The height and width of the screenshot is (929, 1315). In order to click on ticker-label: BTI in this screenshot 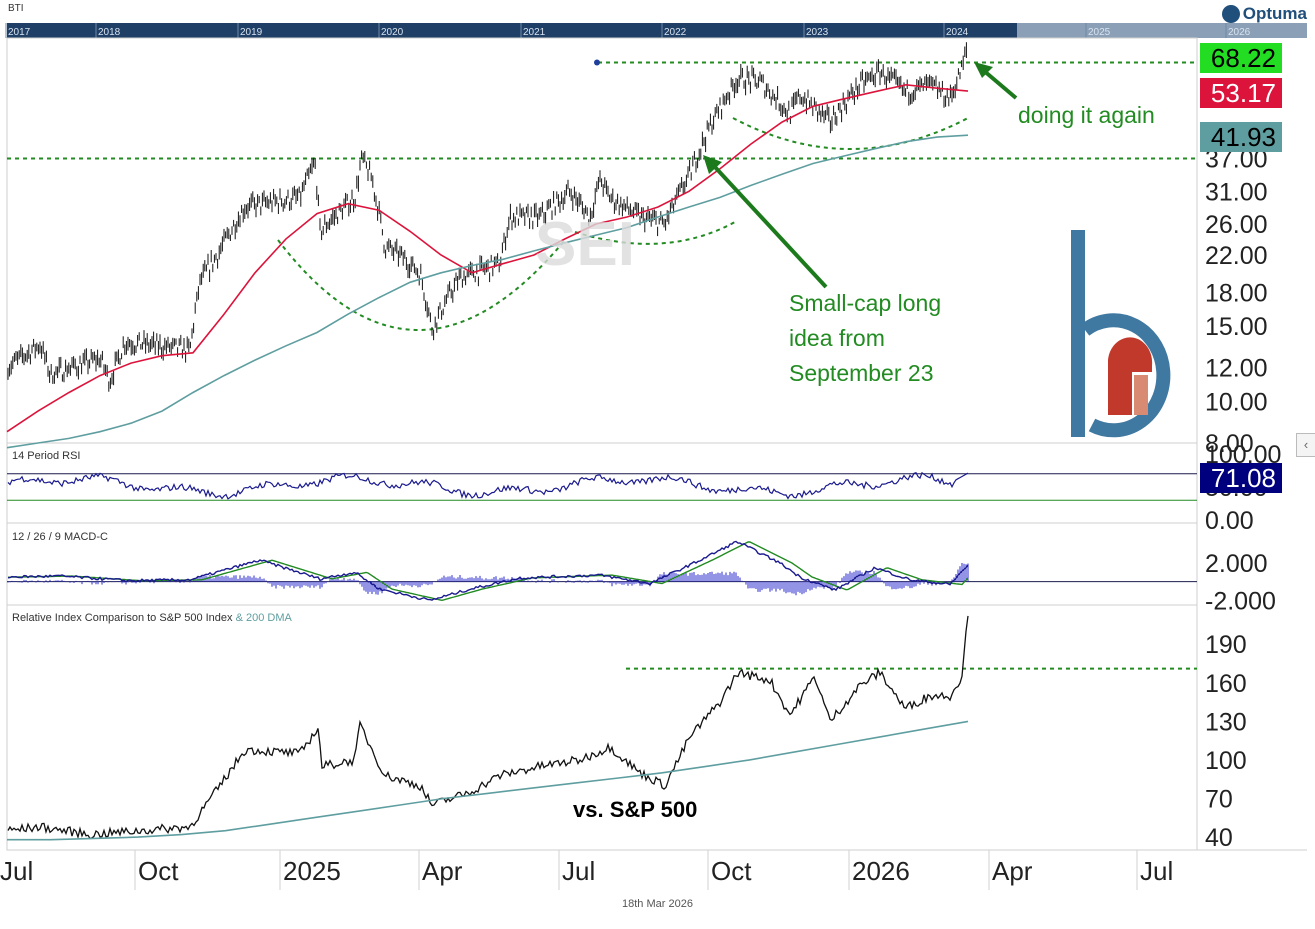, I will do `click(16, 8)`.